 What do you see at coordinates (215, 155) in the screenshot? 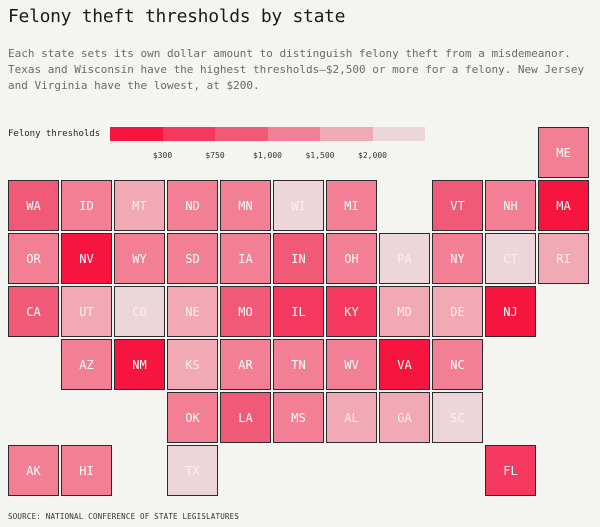
I see `legend-tick-label: $750` at bounding box center [215, 155].